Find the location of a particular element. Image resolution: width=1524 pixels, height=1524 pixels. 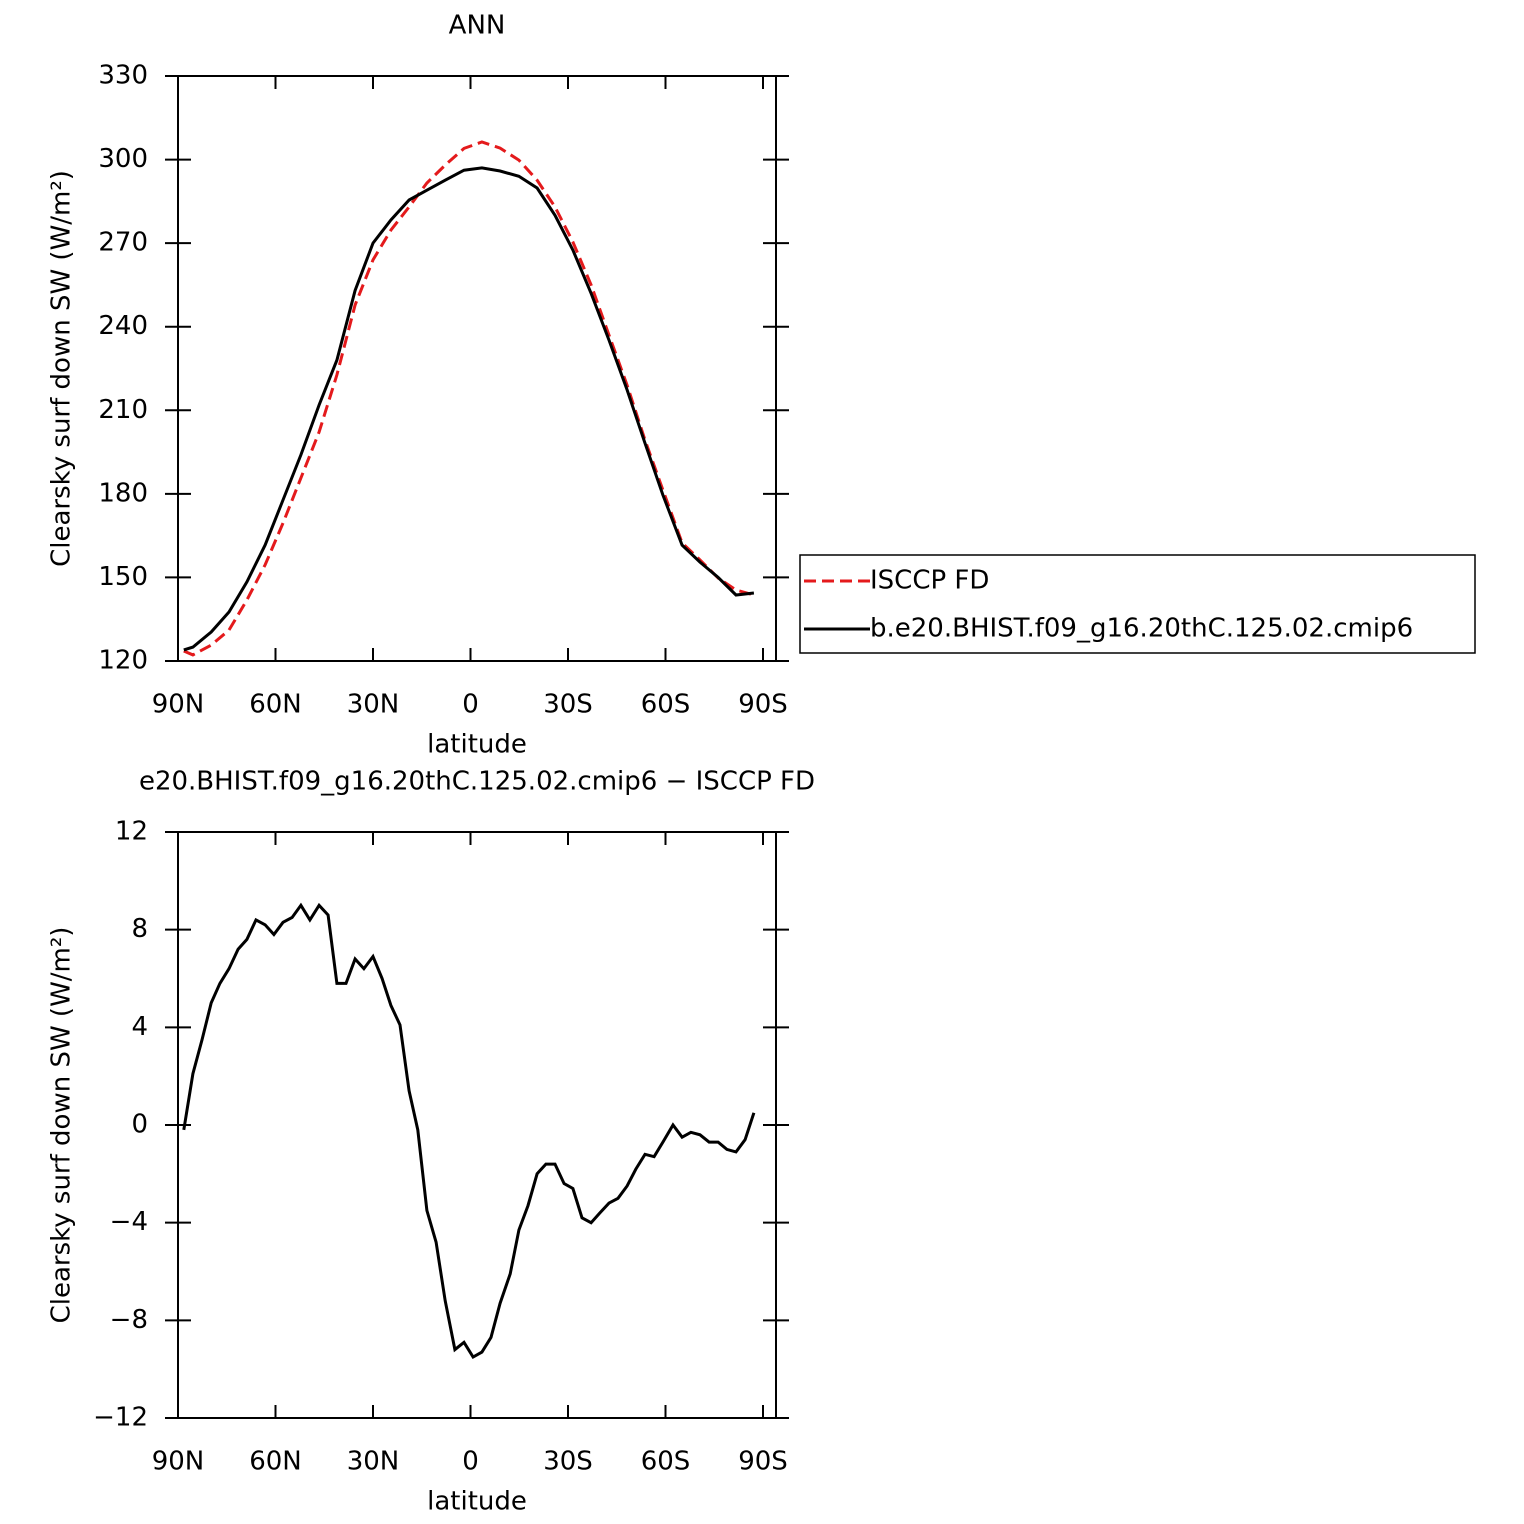

y-tick-label: 270 is located at coordinates (123, 243).